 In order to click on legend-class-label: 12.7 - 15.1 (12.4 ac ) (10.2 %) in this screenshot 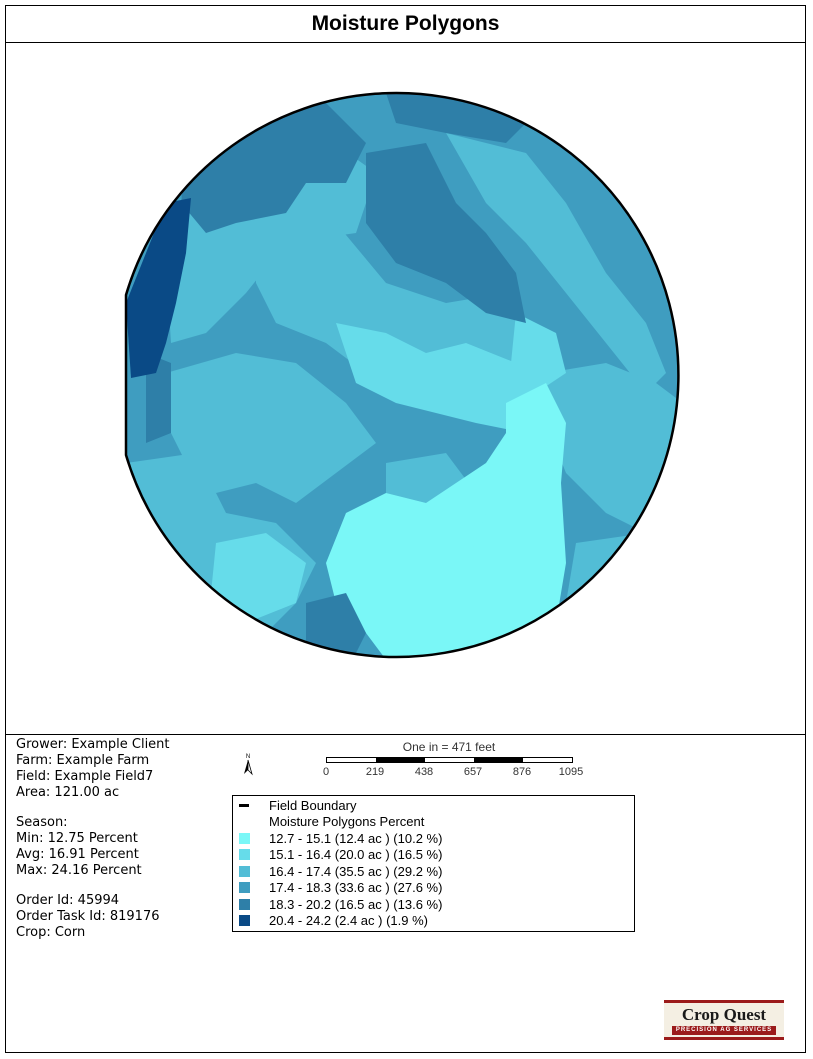, I will do `click(356, 838)`.